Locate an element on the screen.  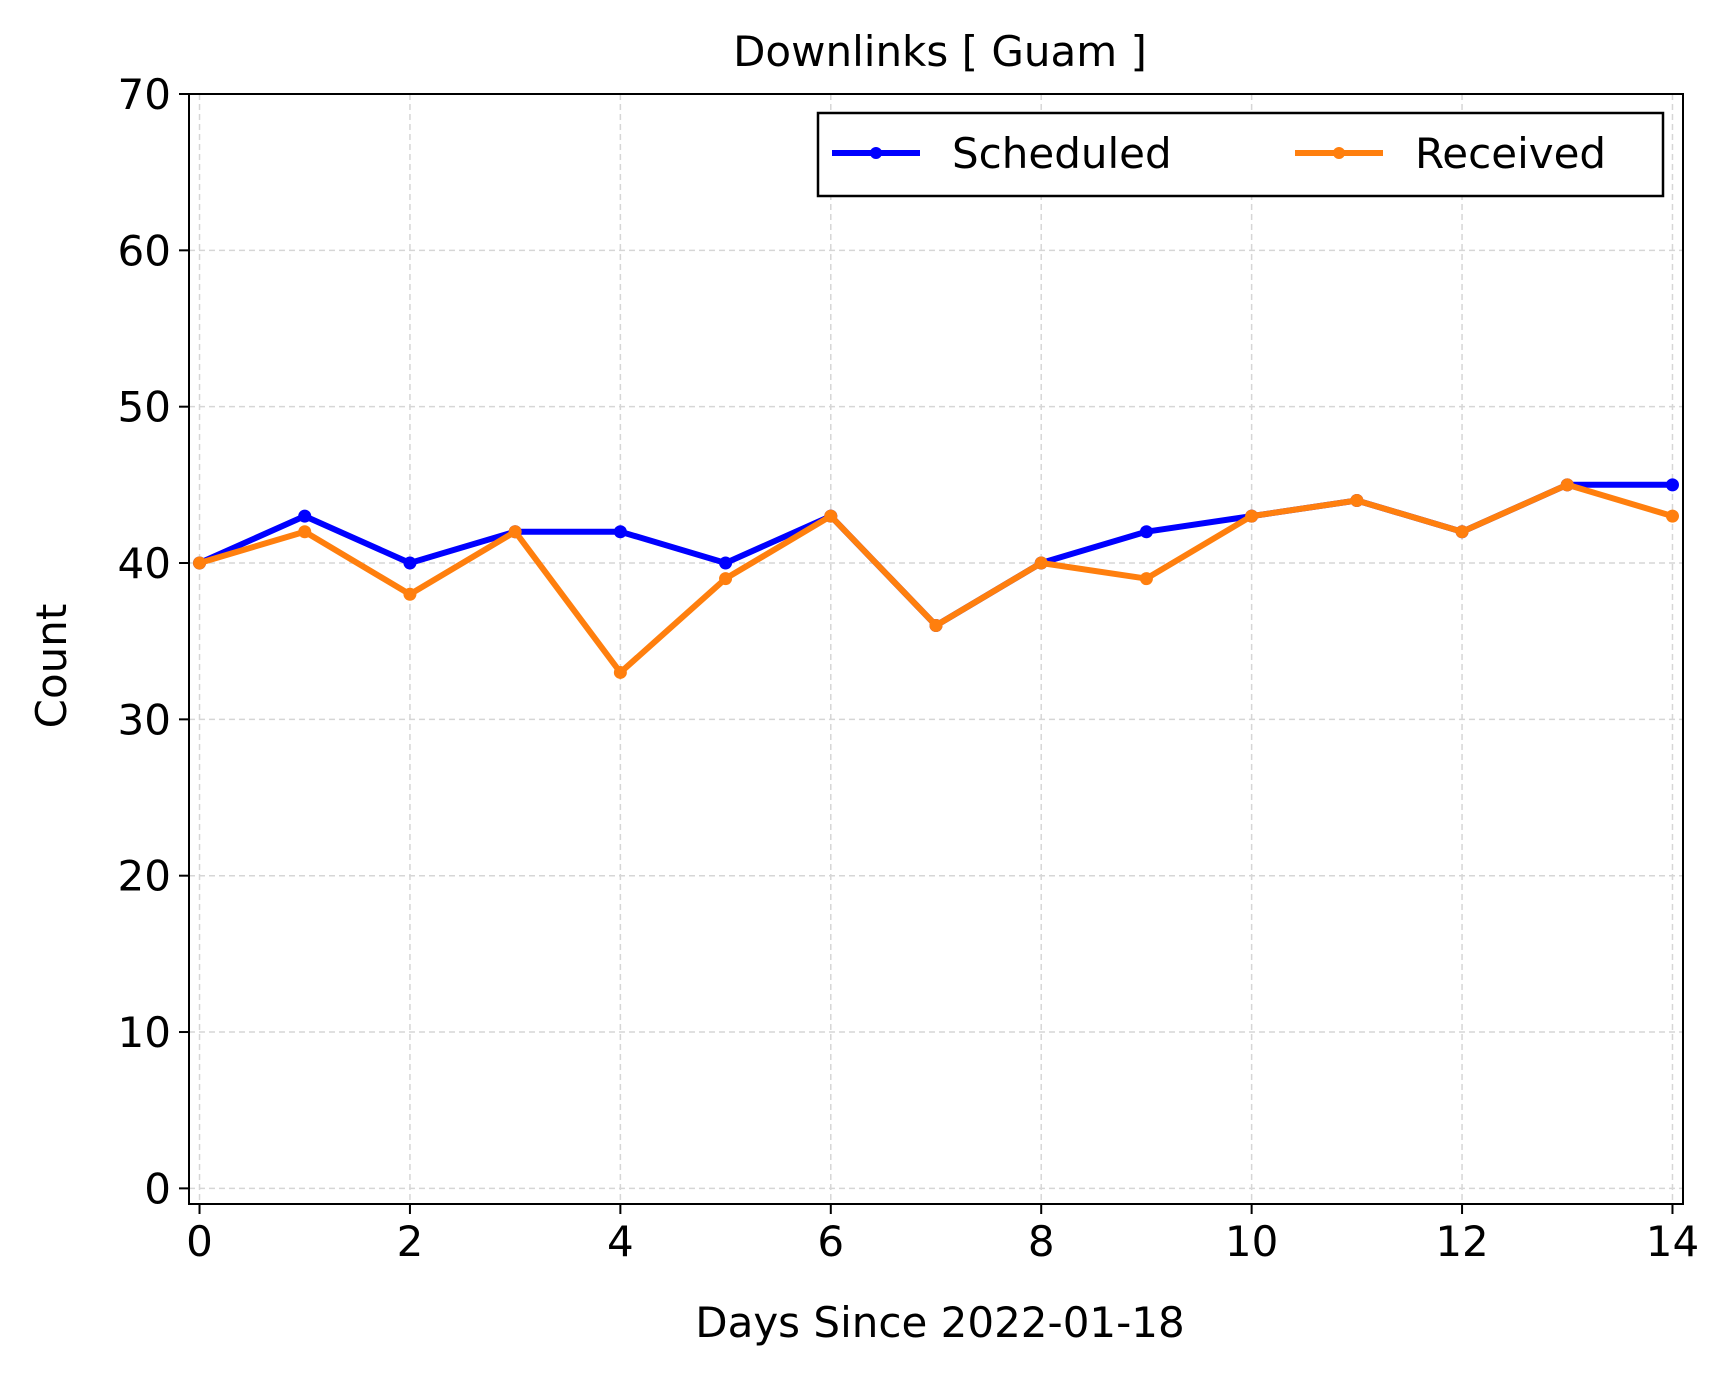
x-tick-label: 0 is located at coordinates (199, 1241).